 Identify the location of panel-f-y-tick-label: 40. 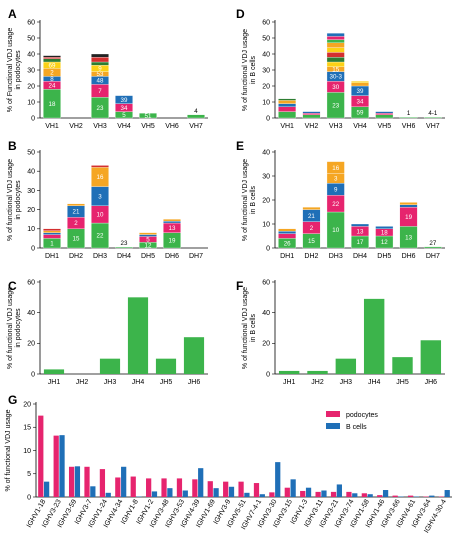
(266, 313).